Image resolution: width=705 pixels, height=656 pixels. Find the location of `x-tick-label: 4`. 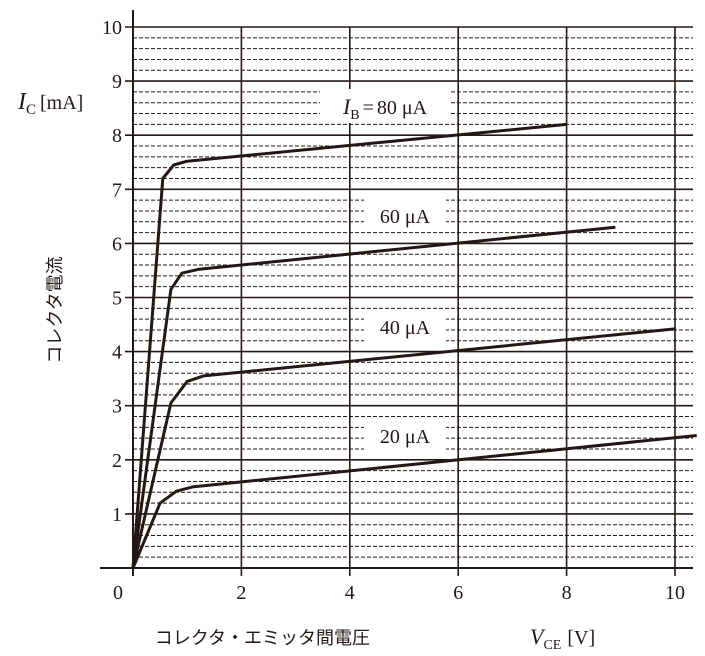

x-tick-label: 4 is located at coordinates (350, 593).